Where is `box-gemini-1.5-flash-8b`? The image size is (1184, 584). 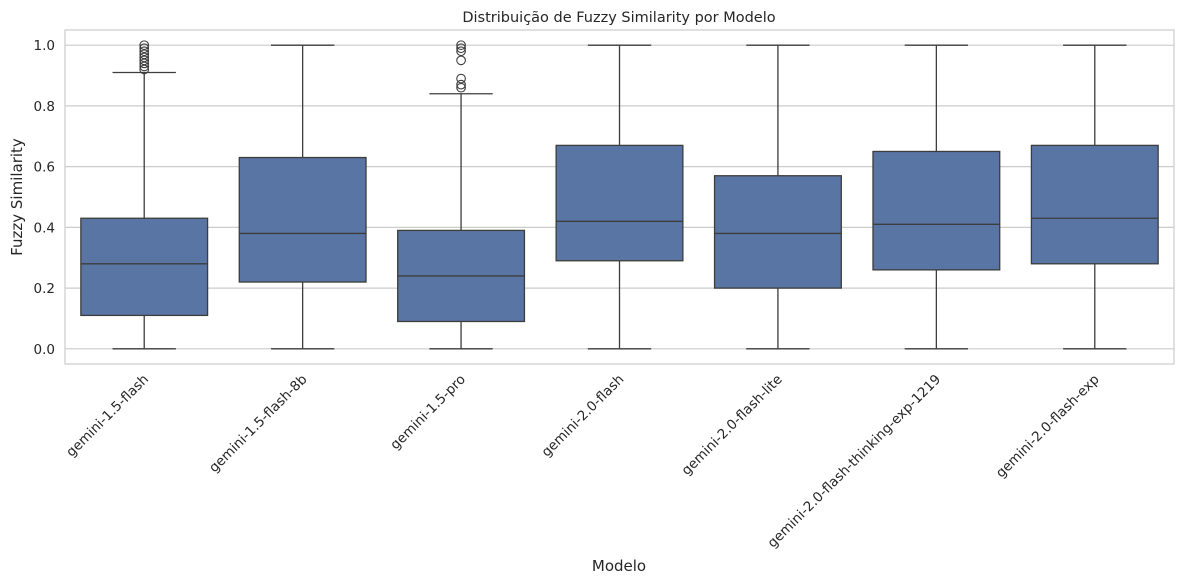 box-gemini-1.5-flash-8b is located at coordinates (302, 197).